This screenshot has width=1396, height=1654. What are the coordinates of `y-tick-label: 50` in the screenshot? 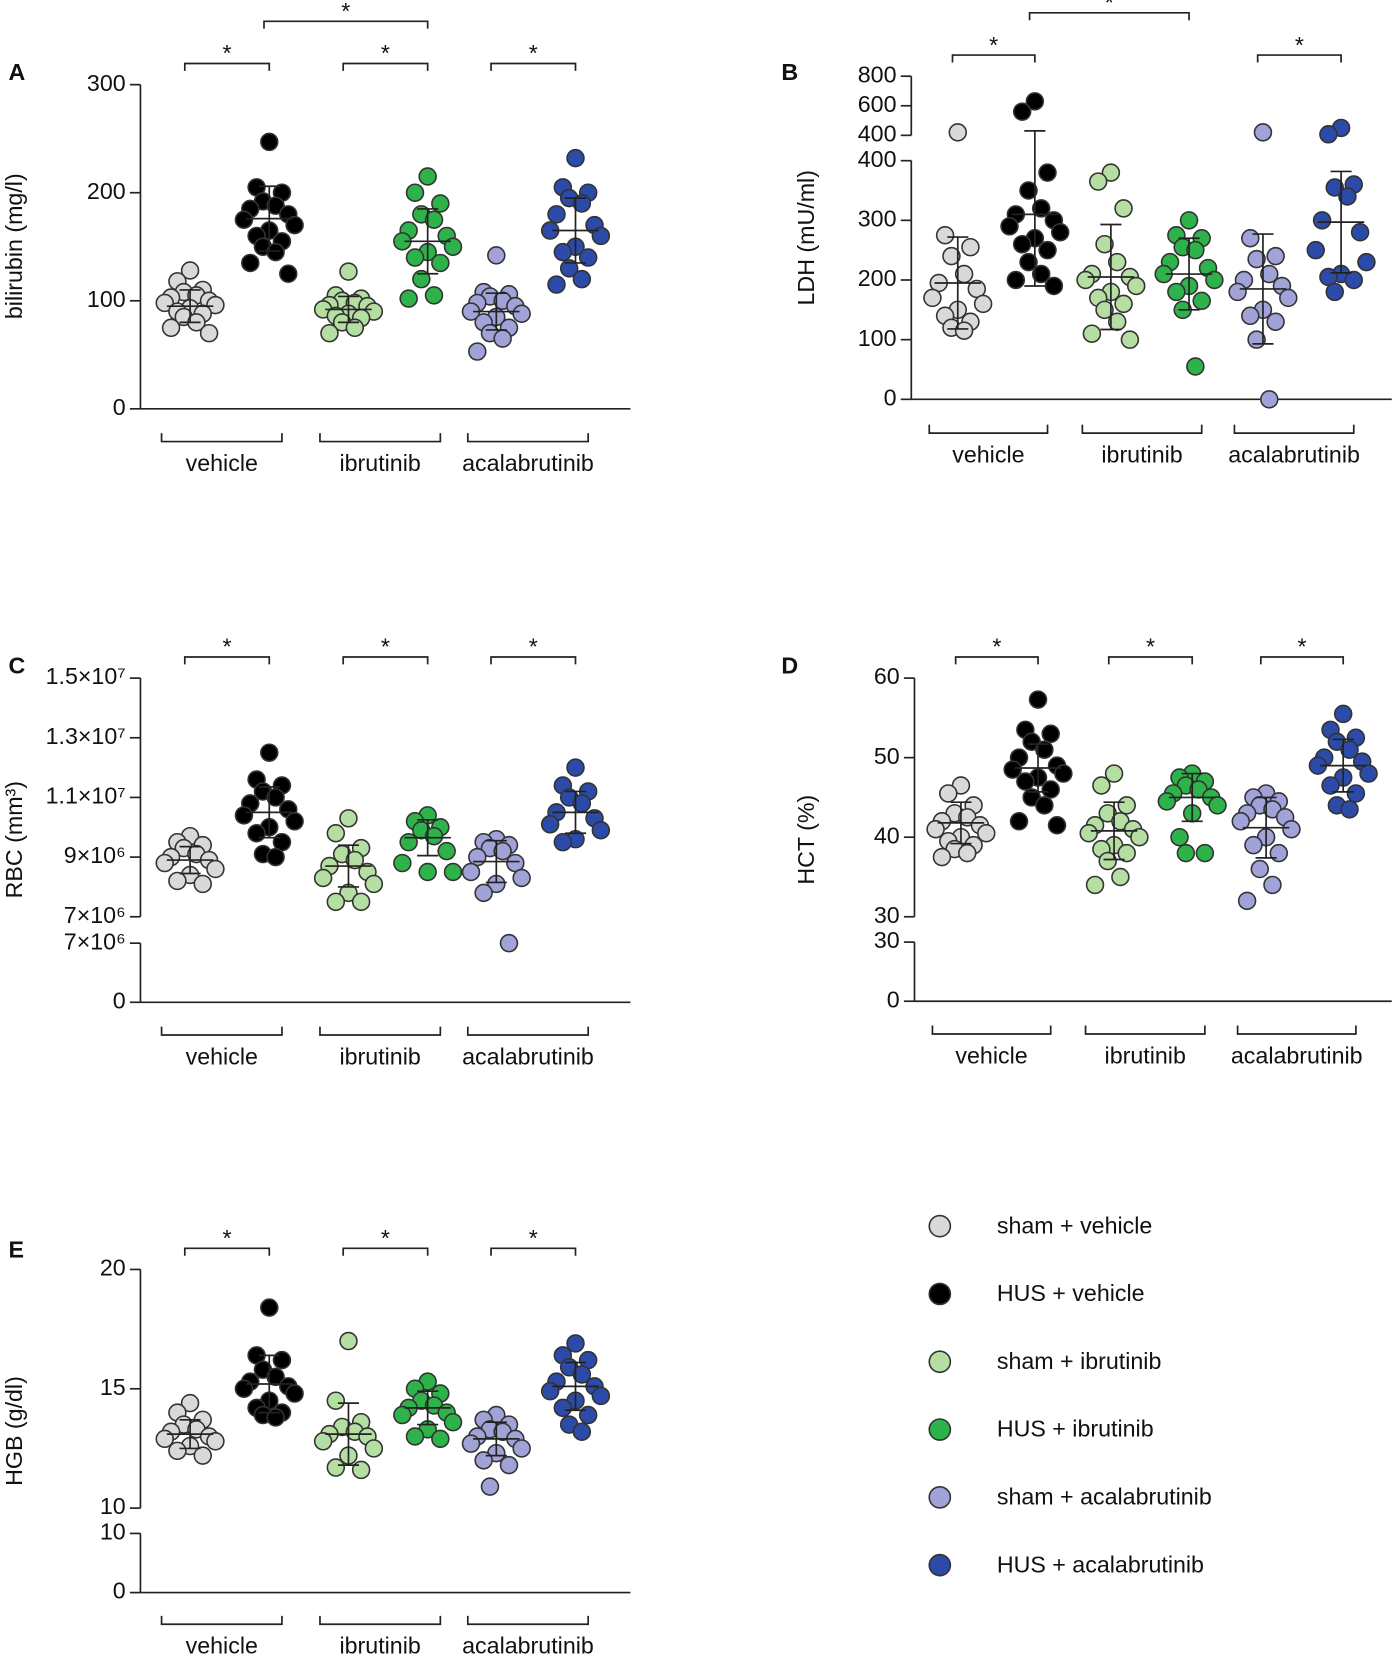 It's located at (887, 756).